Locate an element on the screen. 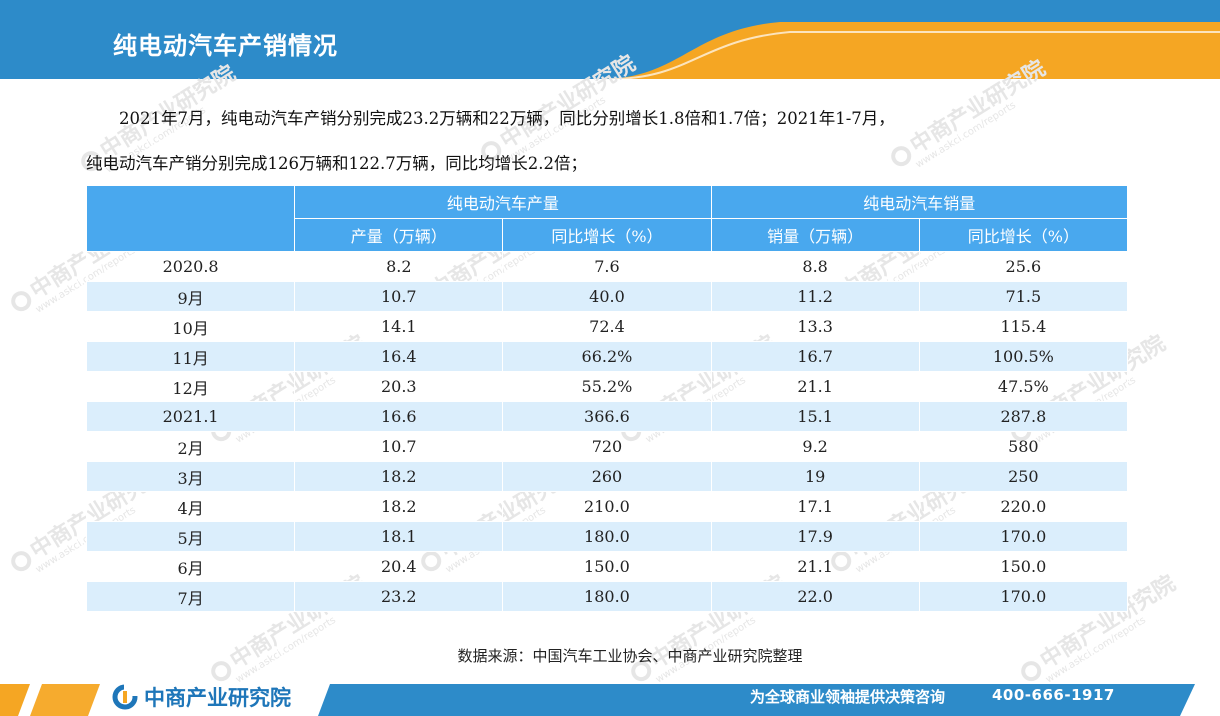 The width and height of the screenshot is (1220, 716). production-growth-cell: 7.6 is located at coordinates (607, 266).